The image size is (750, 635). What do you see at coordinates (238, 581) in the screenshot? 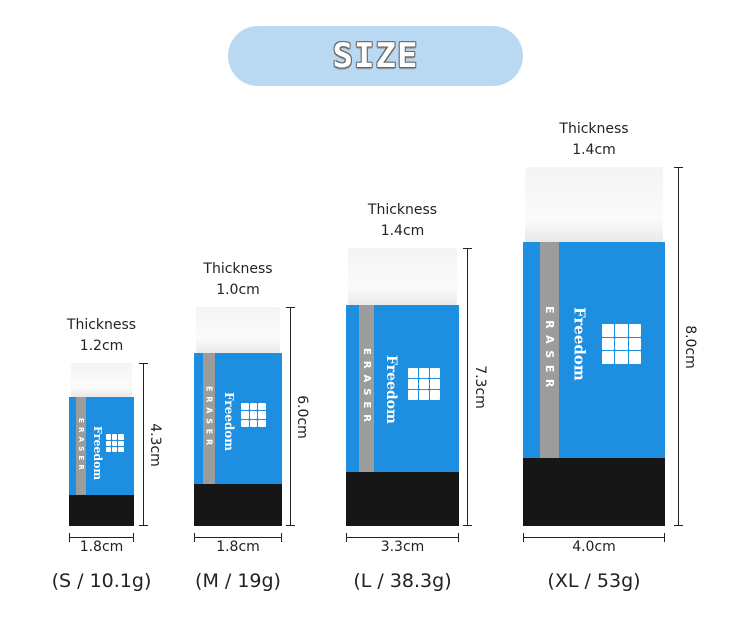
I see `model-weight-label: (M / 19g)` at bounding box center [238, 581].